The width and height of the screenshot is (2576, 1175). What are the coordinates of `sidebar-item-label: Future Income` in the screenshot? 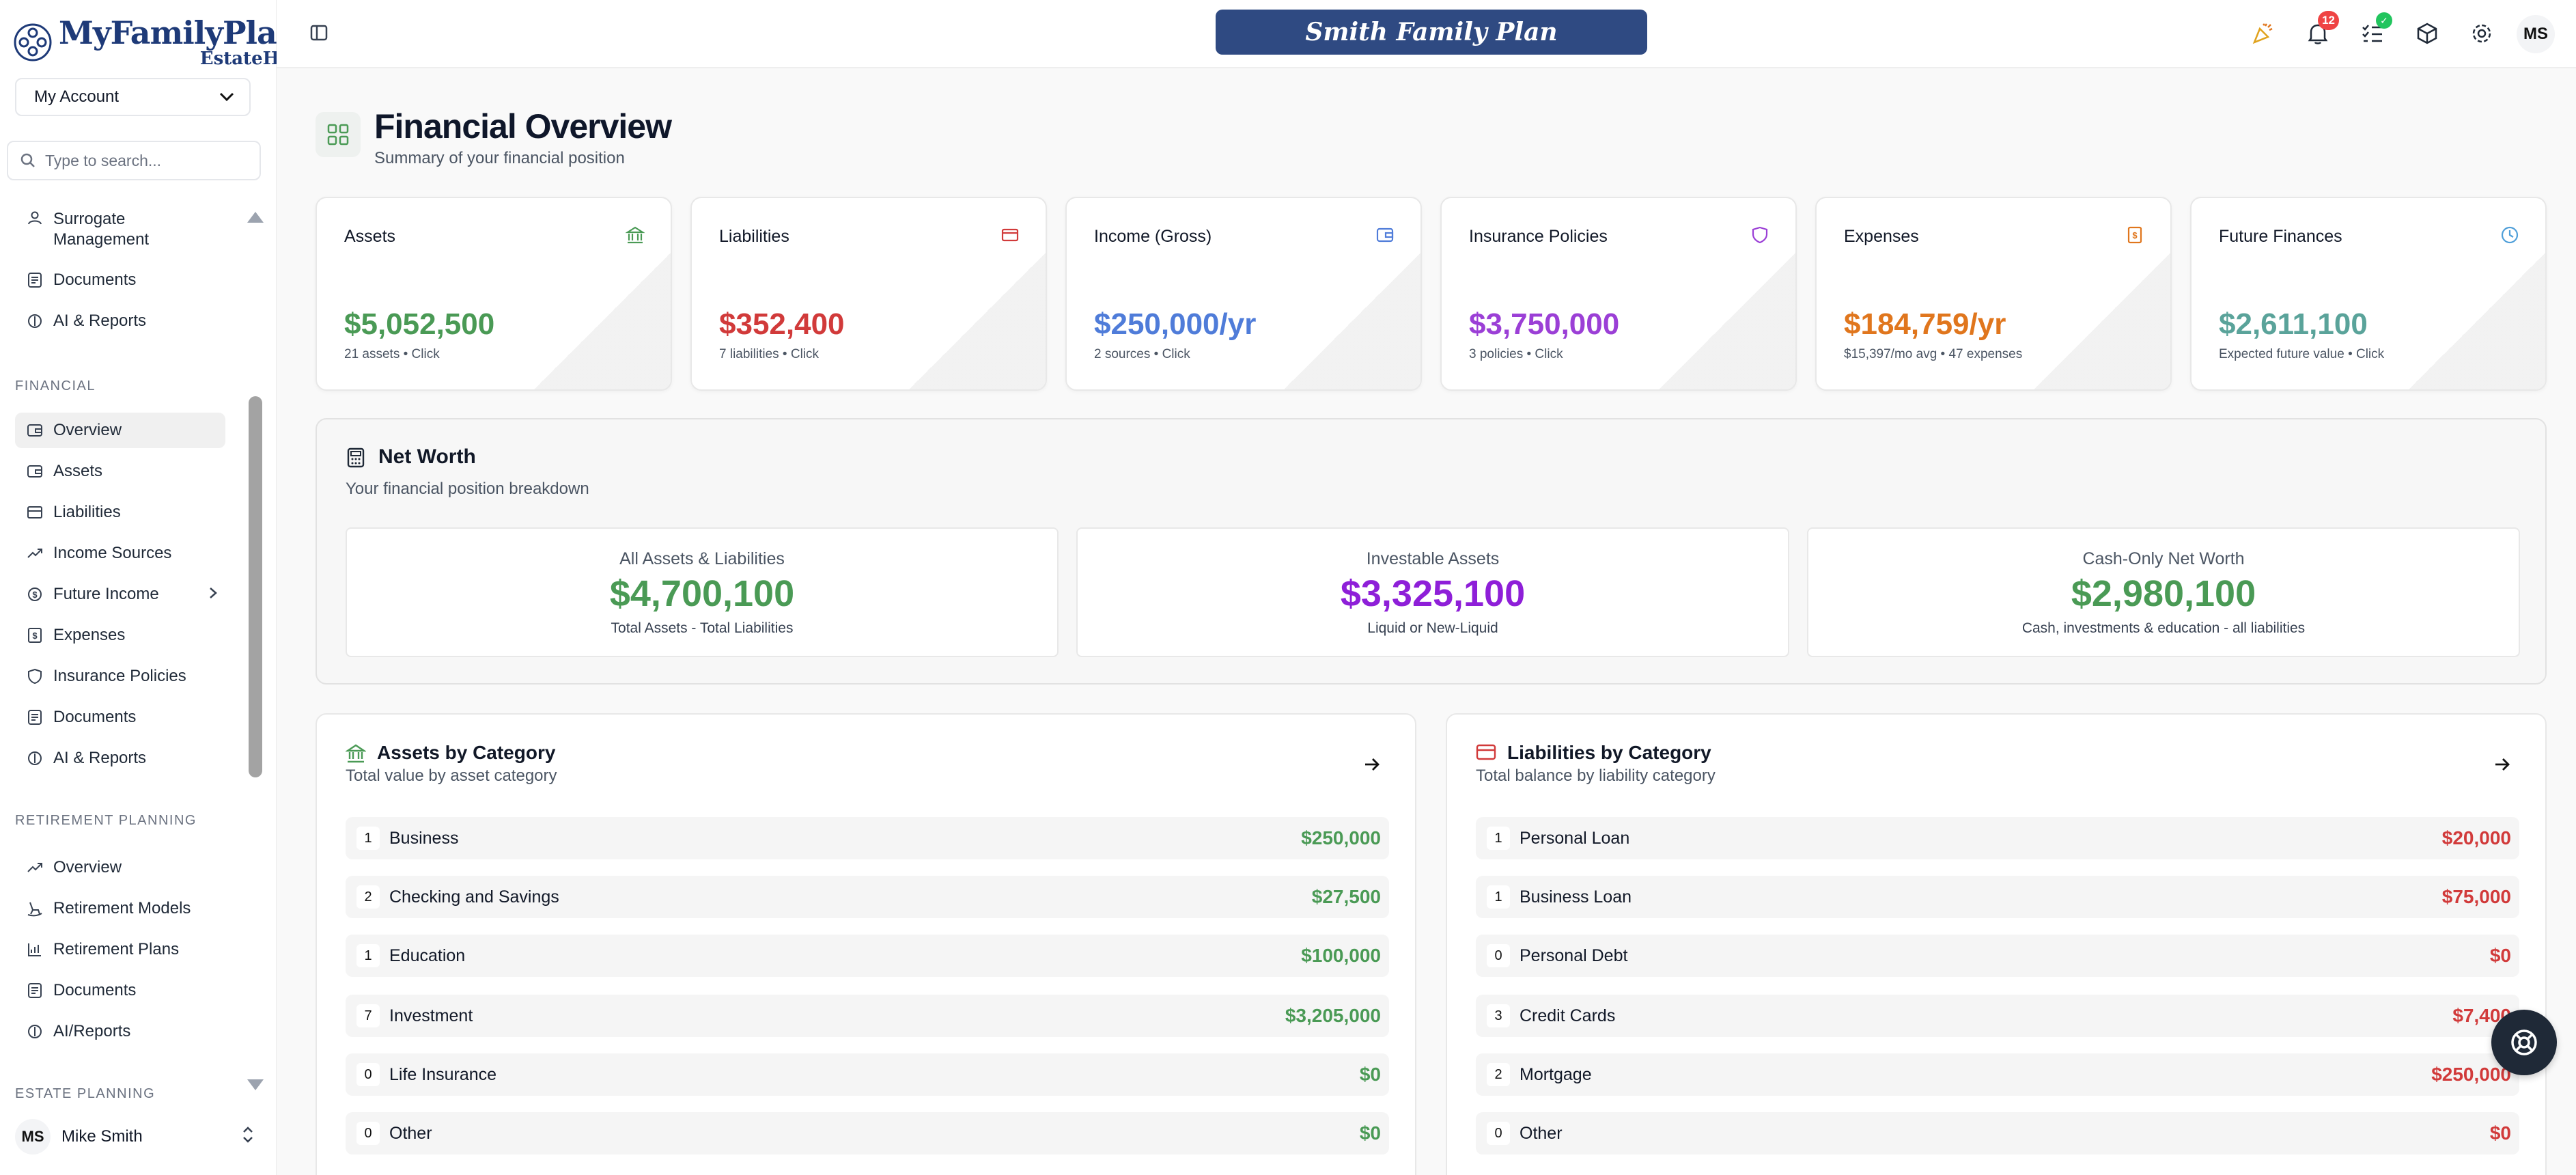 It's located at (106, 594).